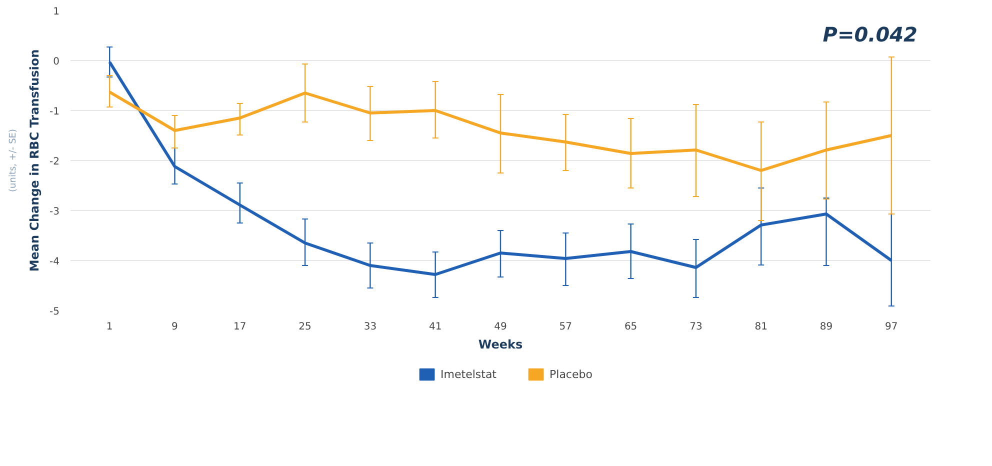  What do you see at coordinates (696, 327) in the screenshot?
I see `x-tick-label: 73` at bounding box center [696, 327].